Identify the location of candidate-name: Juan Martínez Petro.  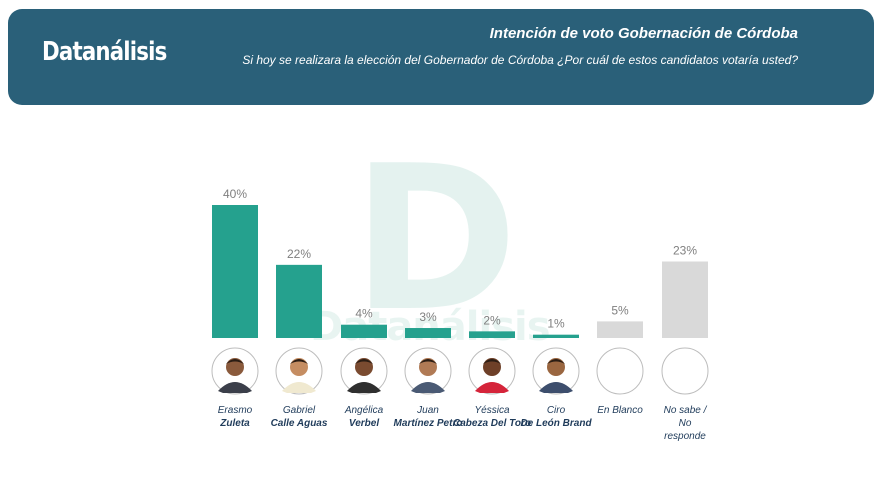
(428, 417).